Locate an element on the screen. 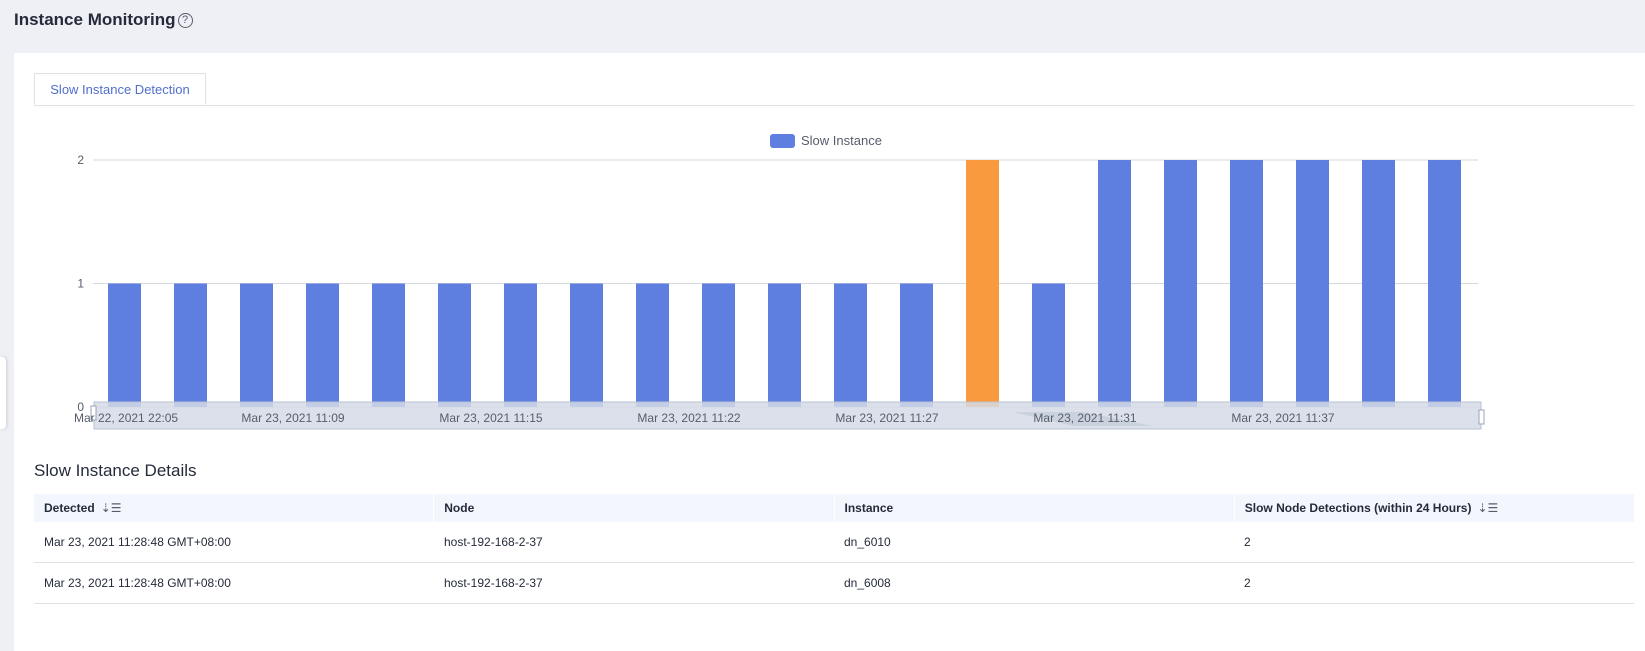 The height and width of the screenshot is (651, 1645). chart-legend: Slow Instance is located at coordinates (826, 140).